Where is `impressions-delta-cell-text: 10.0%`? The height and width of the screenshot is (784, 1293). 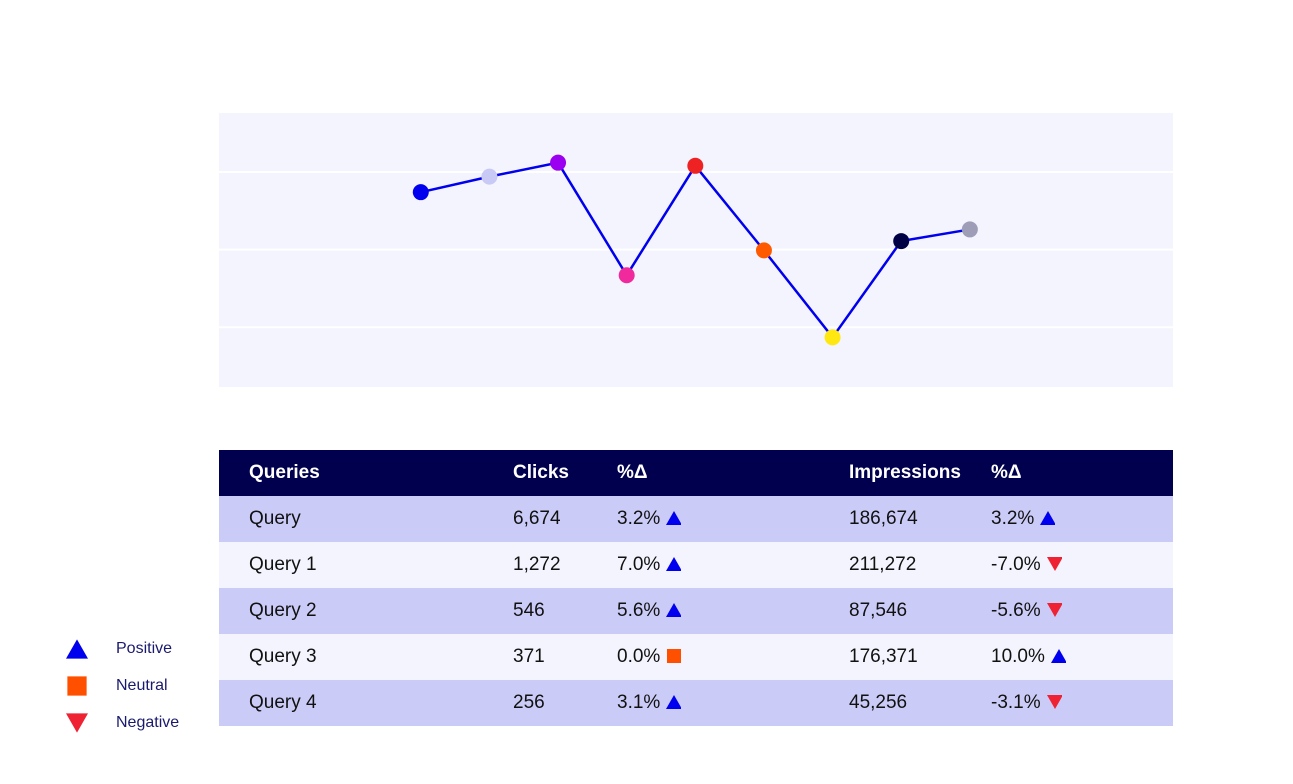
impressions-delta-cell-text: 10.0% is located at coordinates (1018, 656).